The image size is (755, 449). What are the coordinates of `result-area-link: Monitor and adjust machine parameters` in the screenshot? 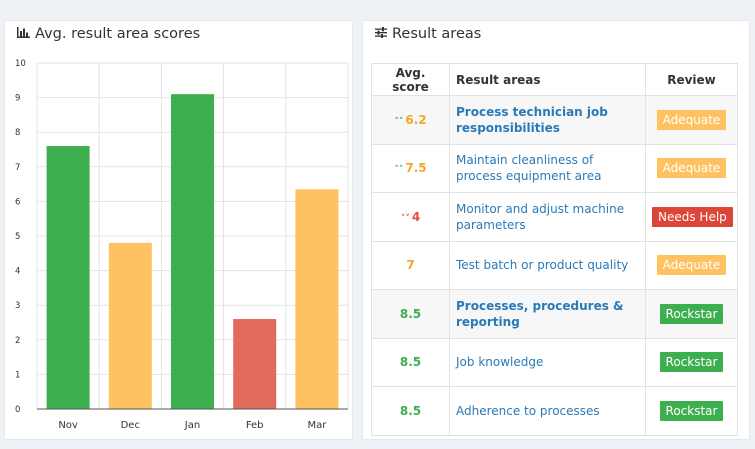 It's located at (540, 216).